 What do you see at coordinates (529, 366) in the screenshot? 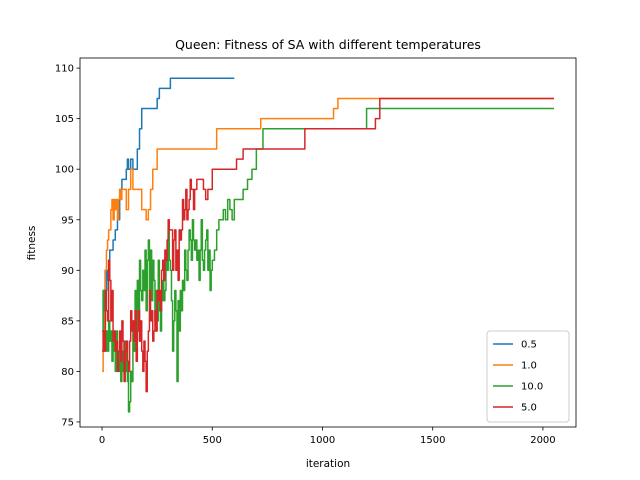
I see `legend-label: 1.0` at bounding box center [529, 366].